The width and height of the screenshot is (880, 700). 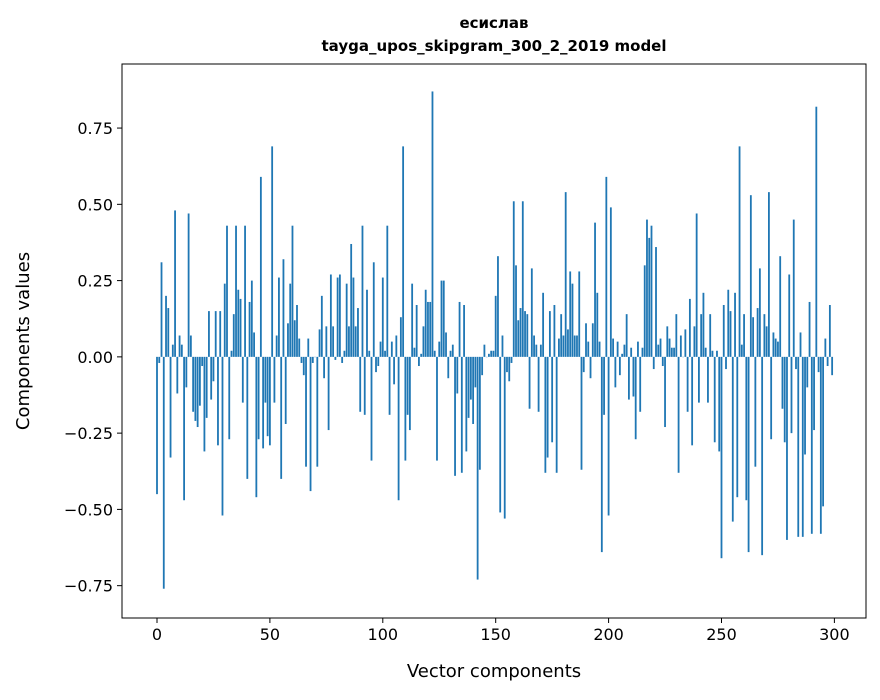 I want to click on x-tick-label: 100, so click(x=383, y=634).